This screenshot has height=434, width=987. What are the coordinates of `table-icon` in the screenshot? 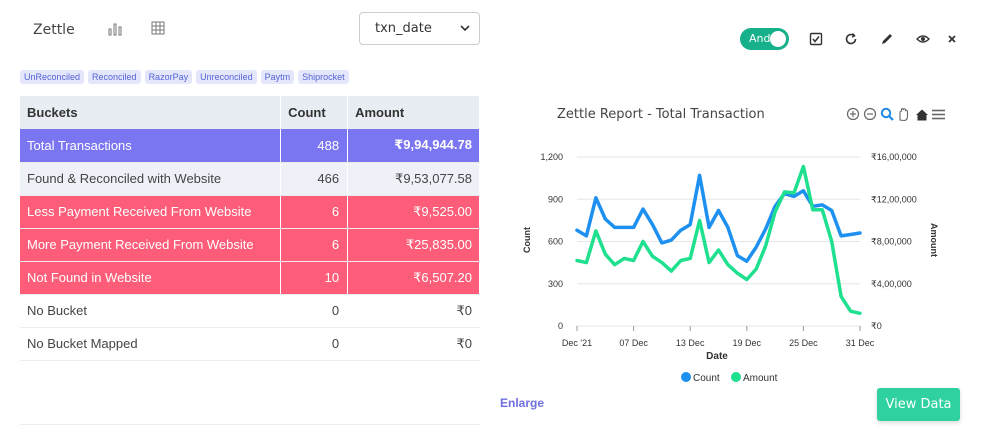 It's located at (158, 28).